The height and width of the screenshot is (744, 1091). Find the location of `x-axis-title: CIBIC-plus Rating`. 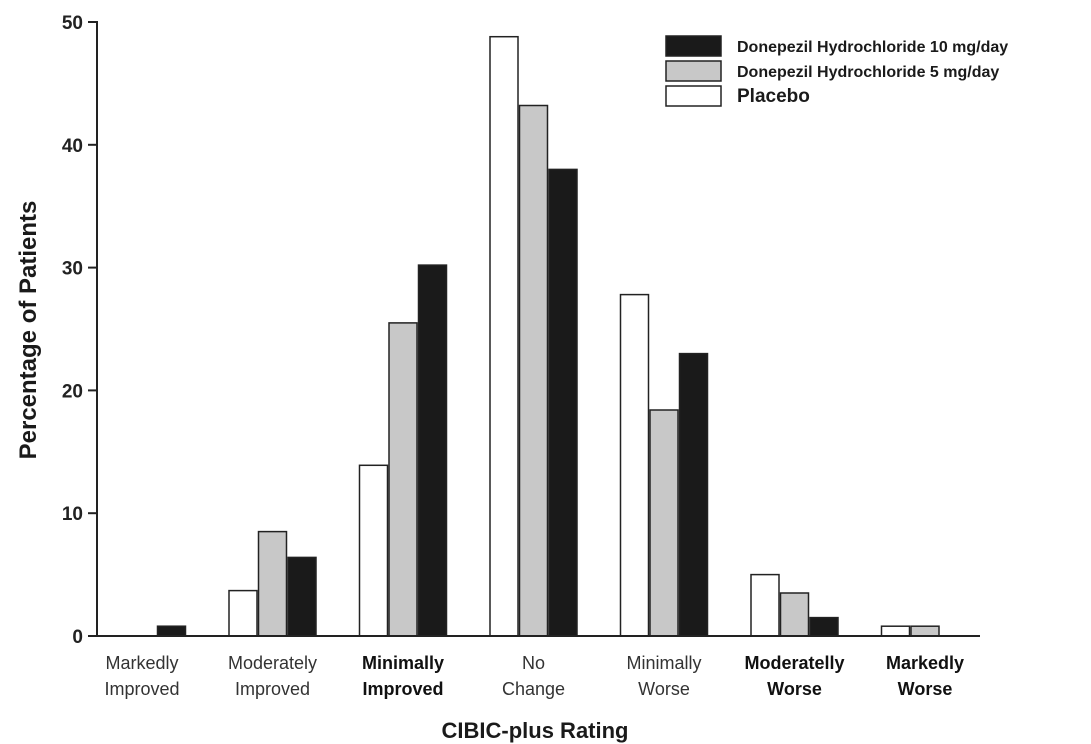

x-axis-title: CIBIC-plus Rating is located at coordinates (535, 730).